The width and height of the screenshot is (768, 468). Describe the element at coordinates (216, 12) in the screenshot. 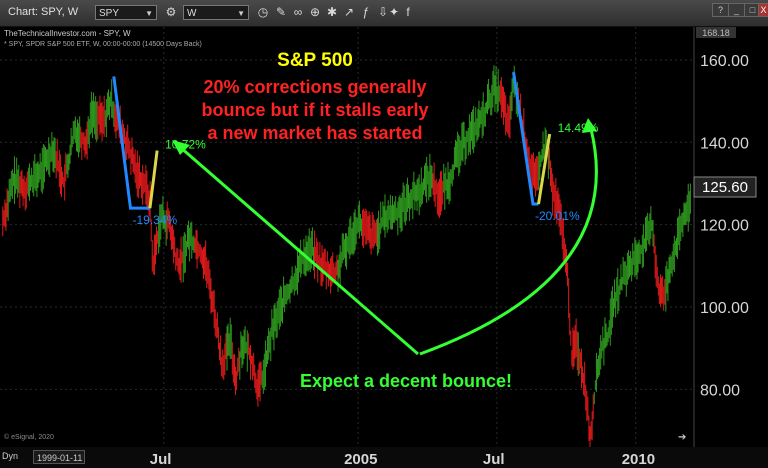

I see `interval-input: W ▼` at that location.